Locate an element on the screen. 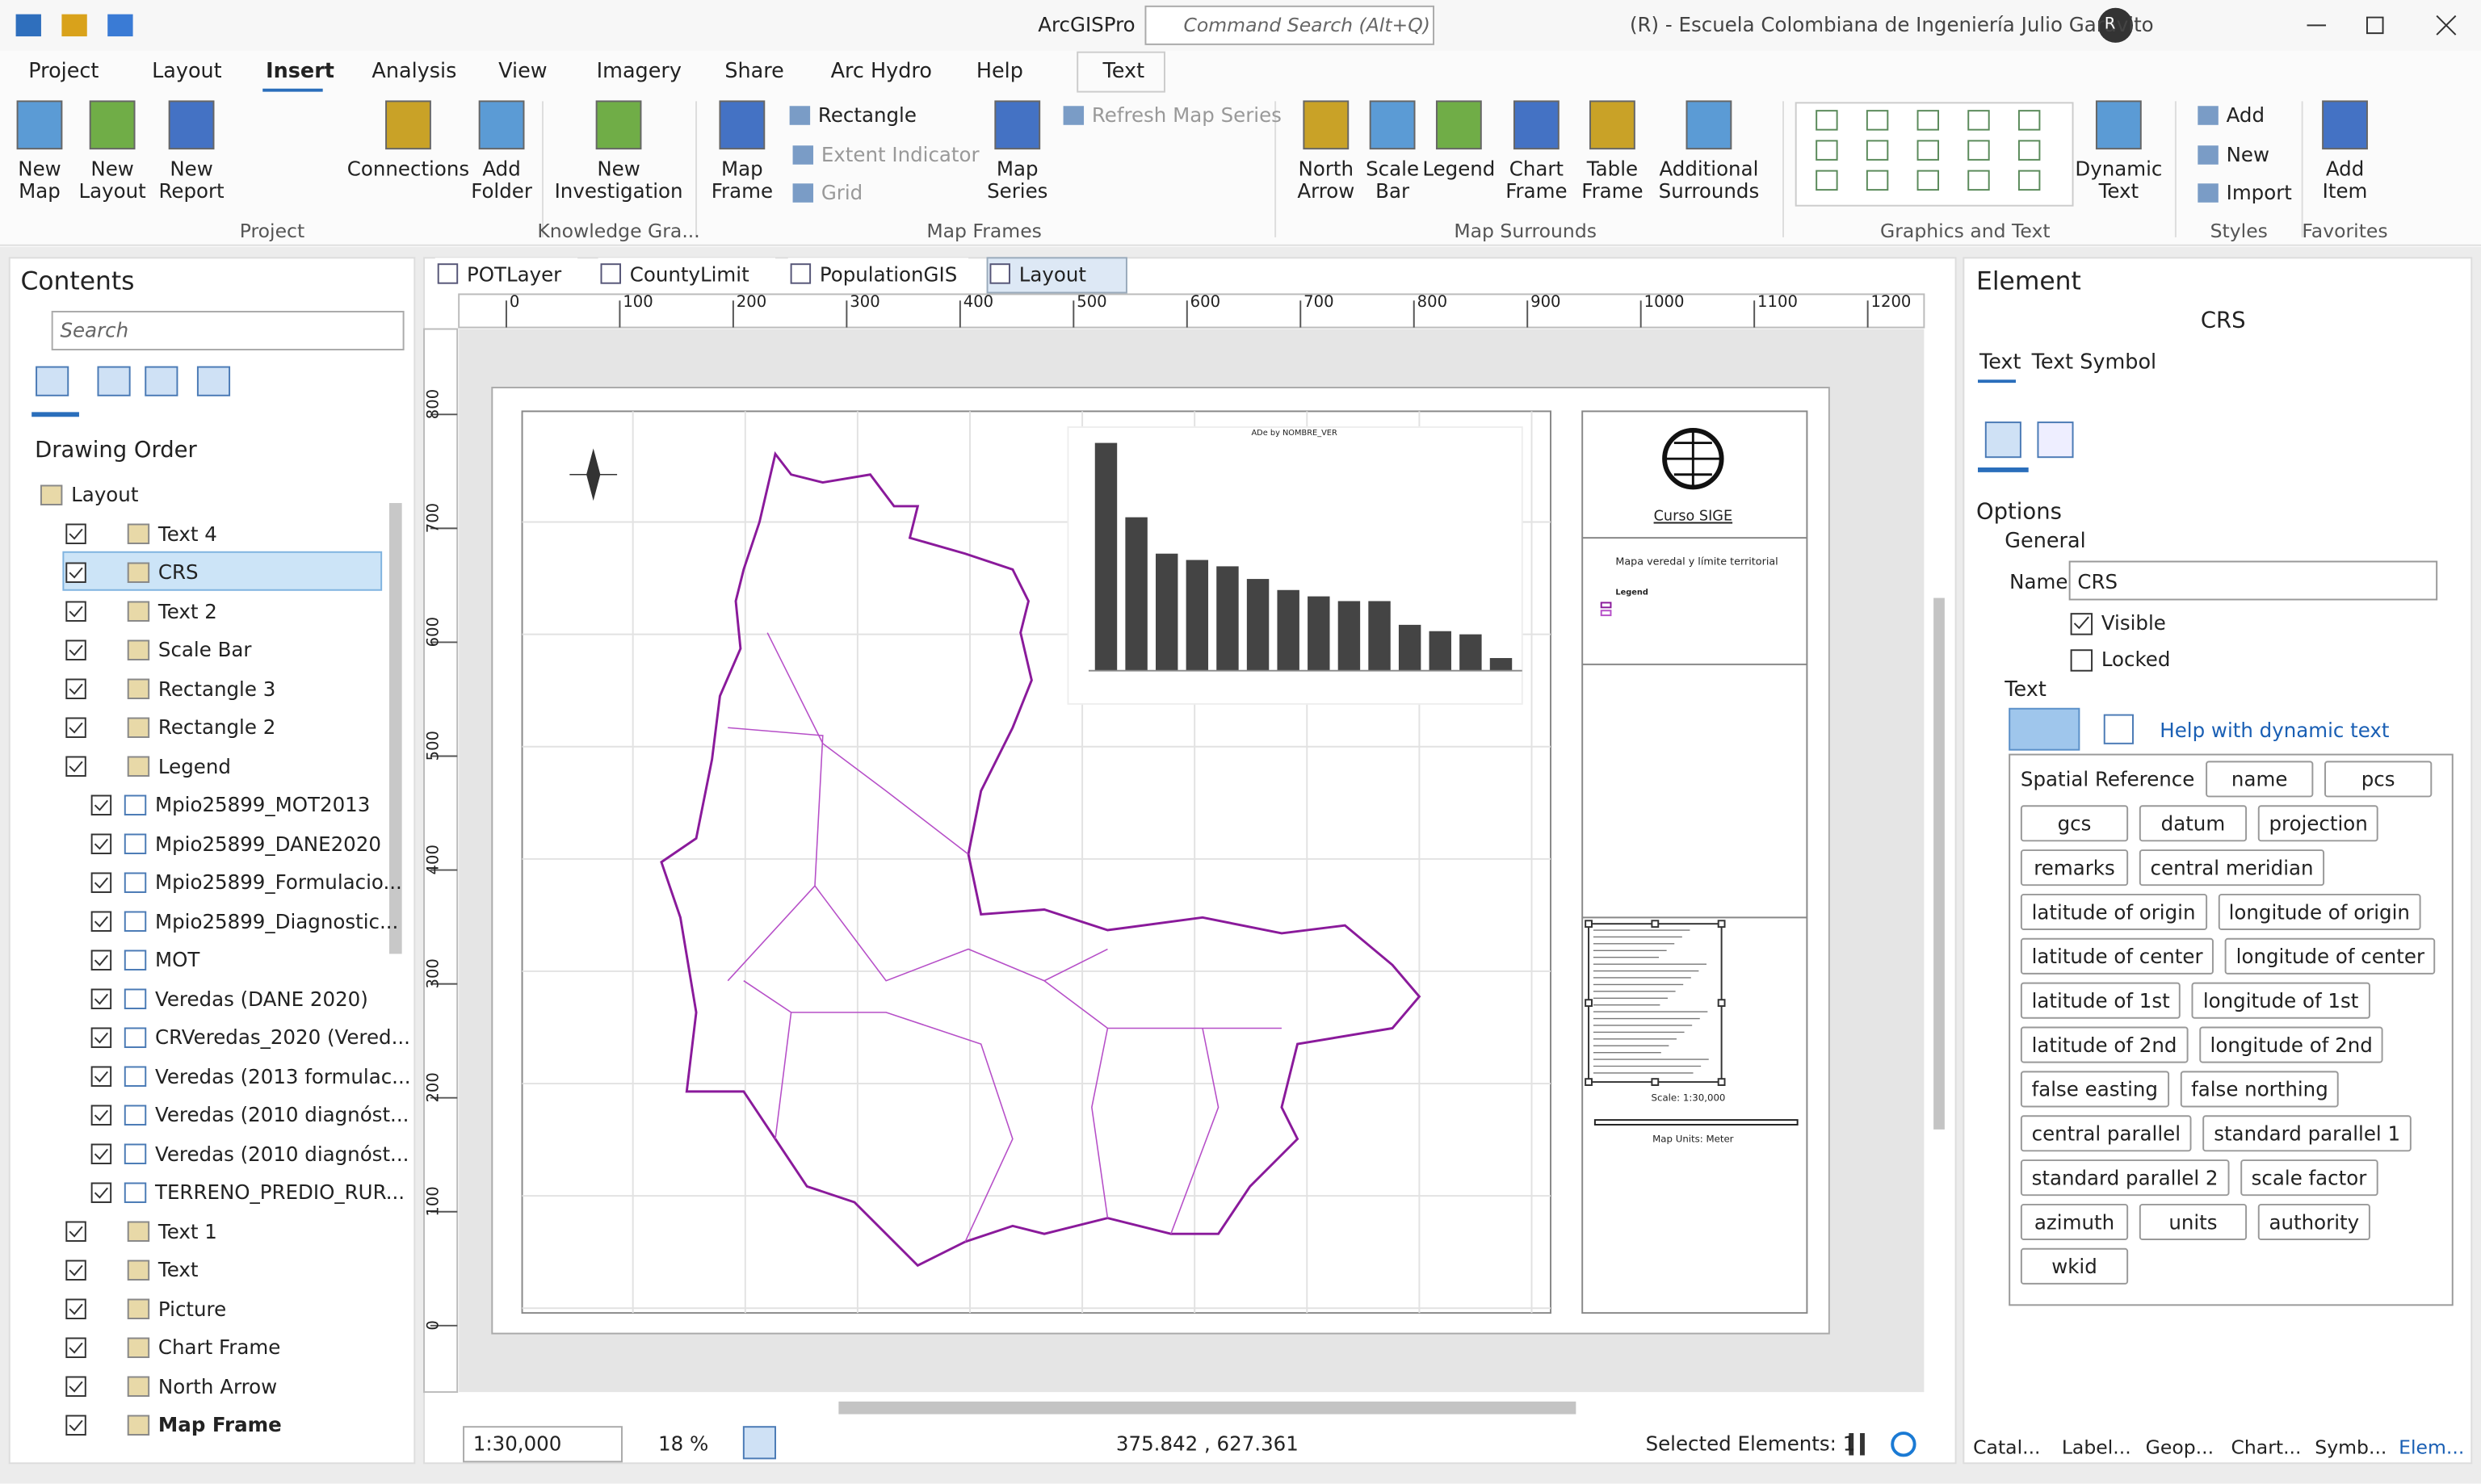 Image resolution: width=2481 pixels, height=1484 pixels. view-tab-label: POTLayer is located at coordinates (514, 274).